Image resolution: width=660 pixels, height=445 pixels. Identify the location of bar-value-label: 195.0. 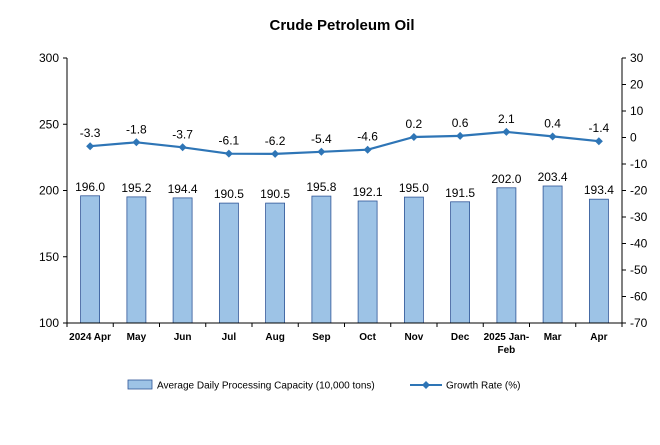
(414, 188).